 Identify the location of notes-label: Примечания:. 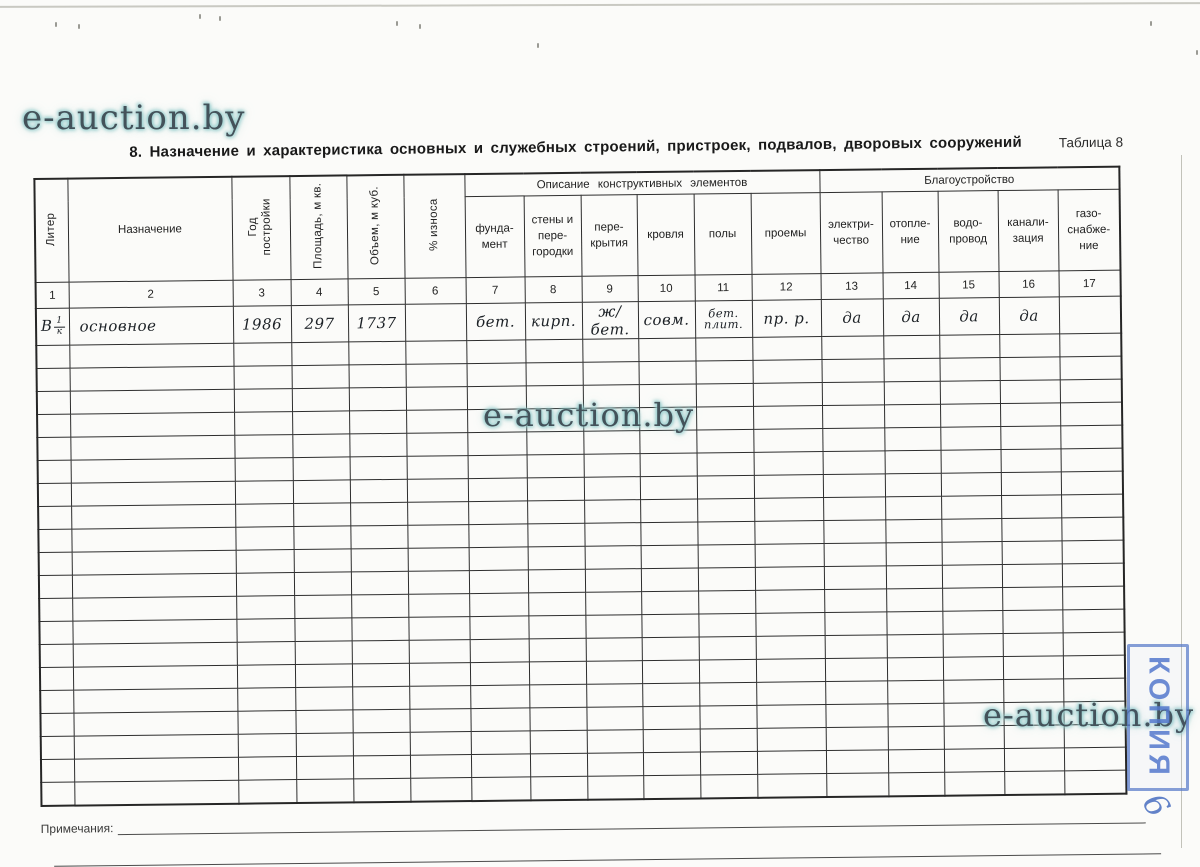
(77, 828).